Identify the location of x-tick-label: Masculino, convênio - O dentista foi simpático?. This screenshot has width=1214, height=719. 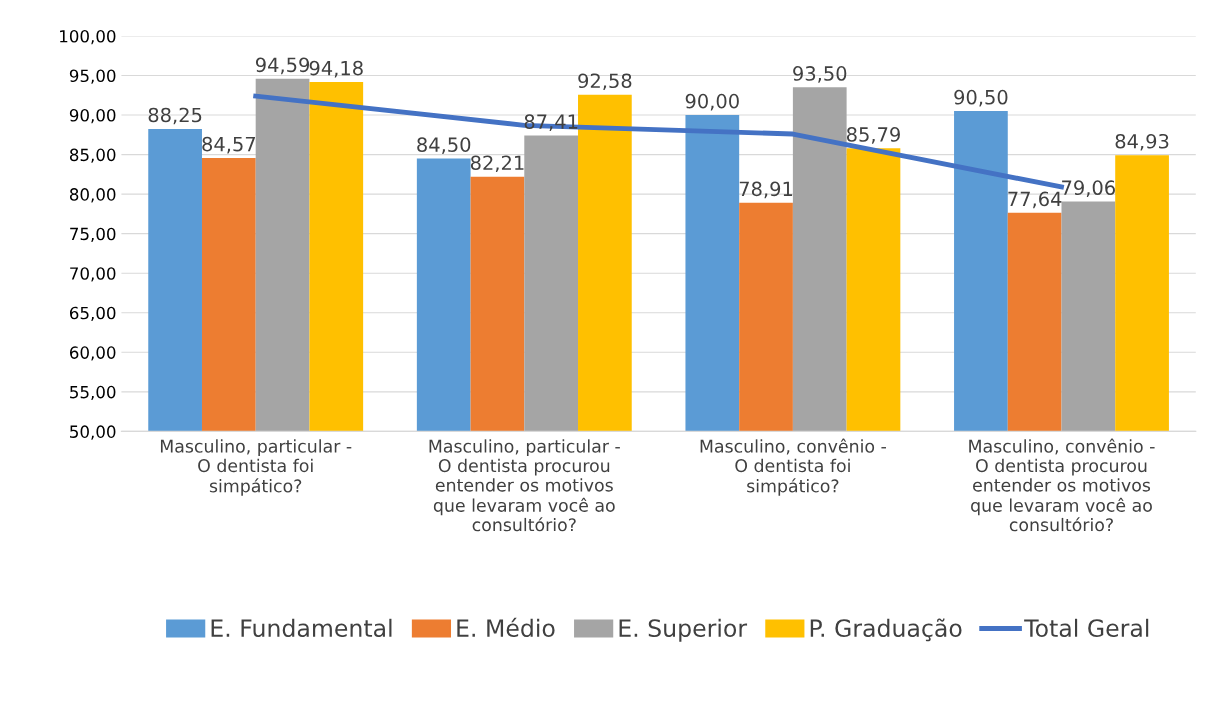
(793, 467).